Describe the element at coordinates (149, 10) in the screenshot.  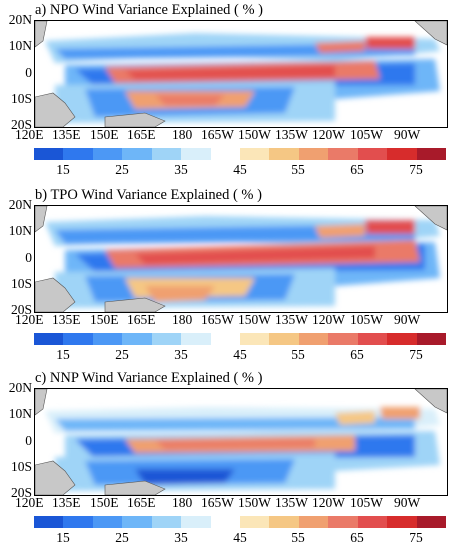
I see `panel-title: a) NPO Wind Variance Explained ( % )` at that location.